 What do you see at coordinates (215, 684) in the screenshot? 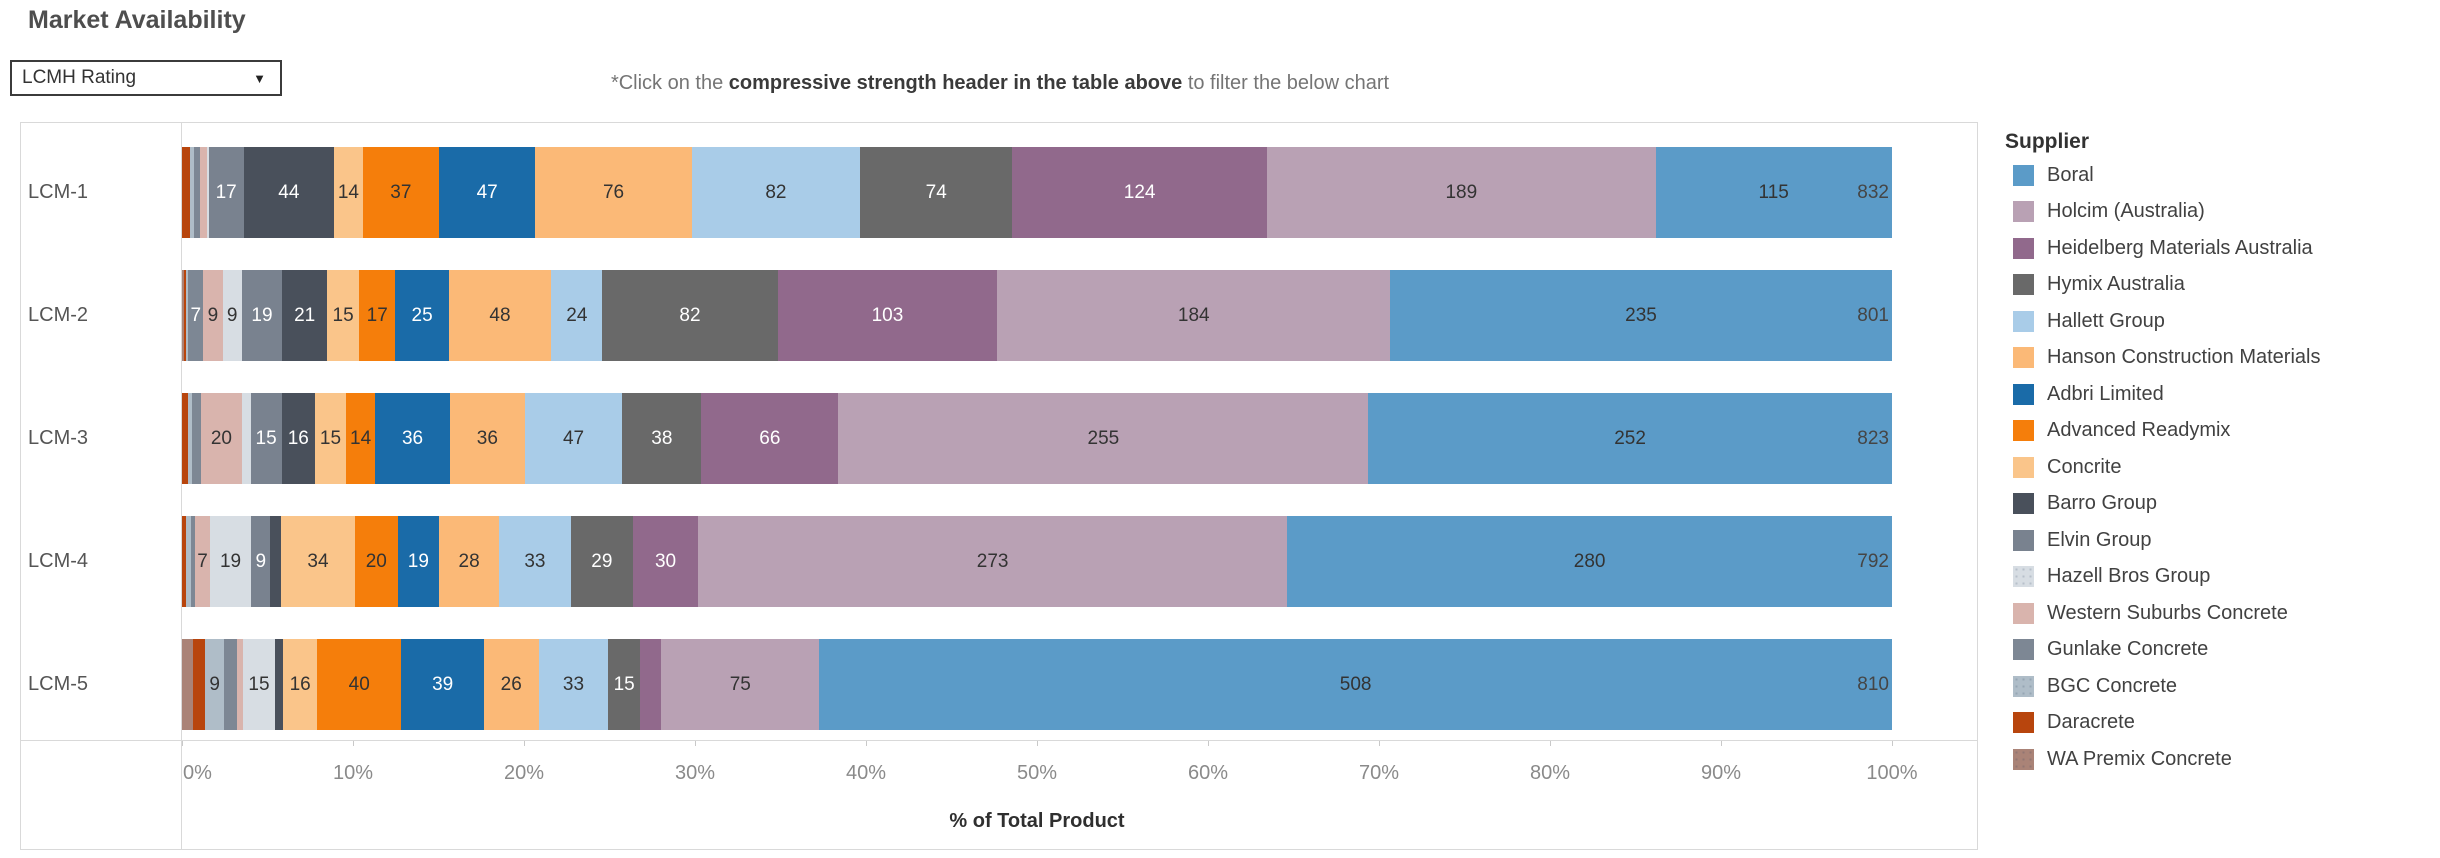
I see `segment-lcm-5-bgc-concrete: 9` at bounding box center [215, 684].